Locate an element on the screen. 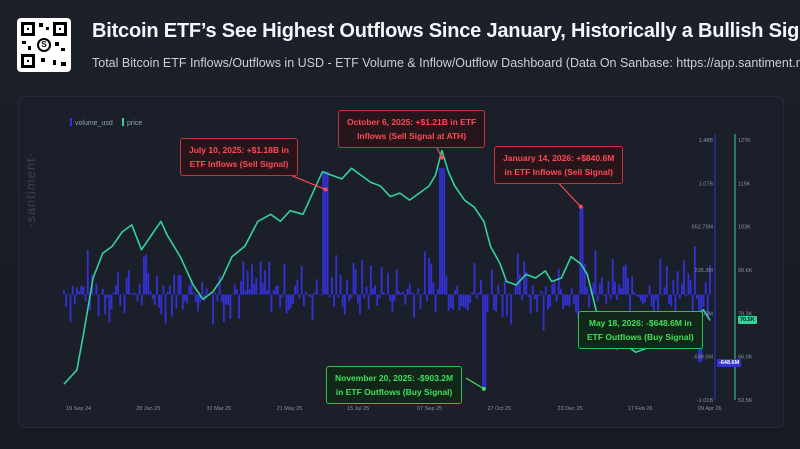 This screenshot has width=800, height=449. price-tick-label: 127K is located at coordinates (744, 141).